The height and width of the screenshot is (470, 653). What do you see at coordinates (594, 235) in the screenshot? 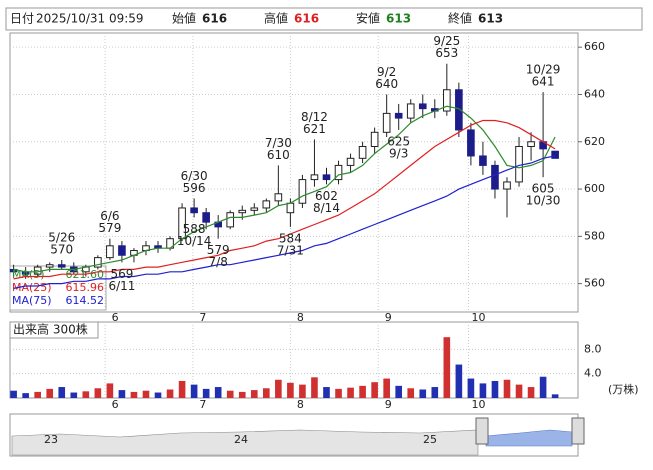
I see `y-tick-label: 580` at bounding box center [594, 235].